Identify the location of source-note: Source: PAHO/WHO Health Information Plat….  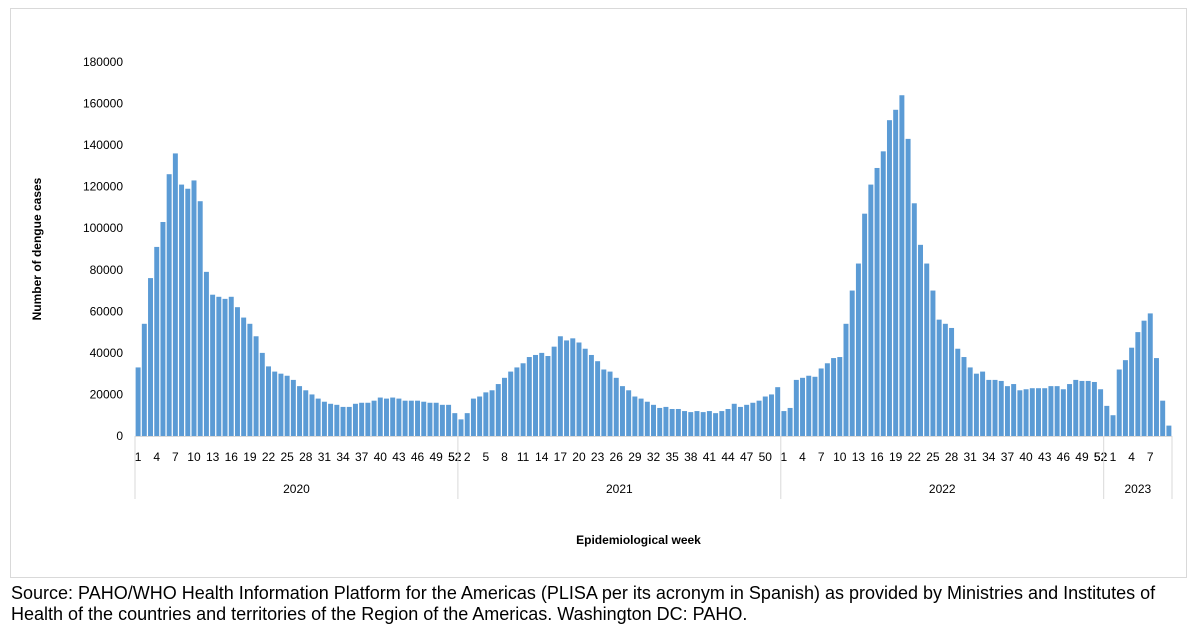
(583, 603).